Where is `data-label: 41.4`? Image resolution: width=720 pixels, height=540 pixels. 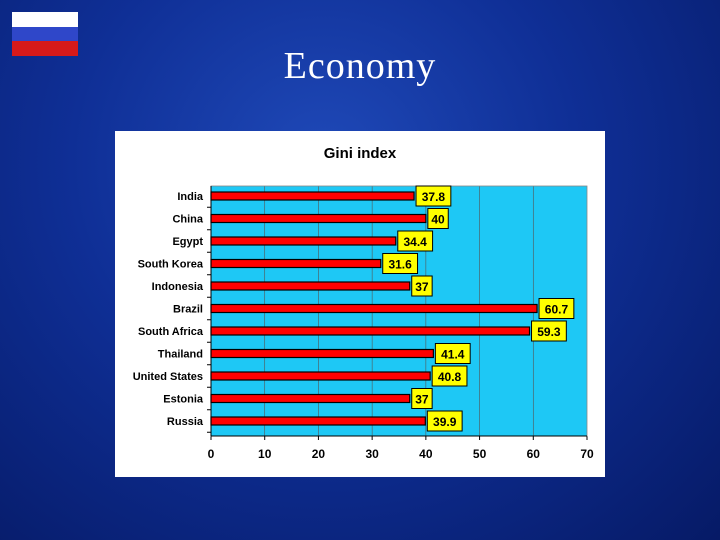
data-label: 41.4 is located at coordinates (453, 355).